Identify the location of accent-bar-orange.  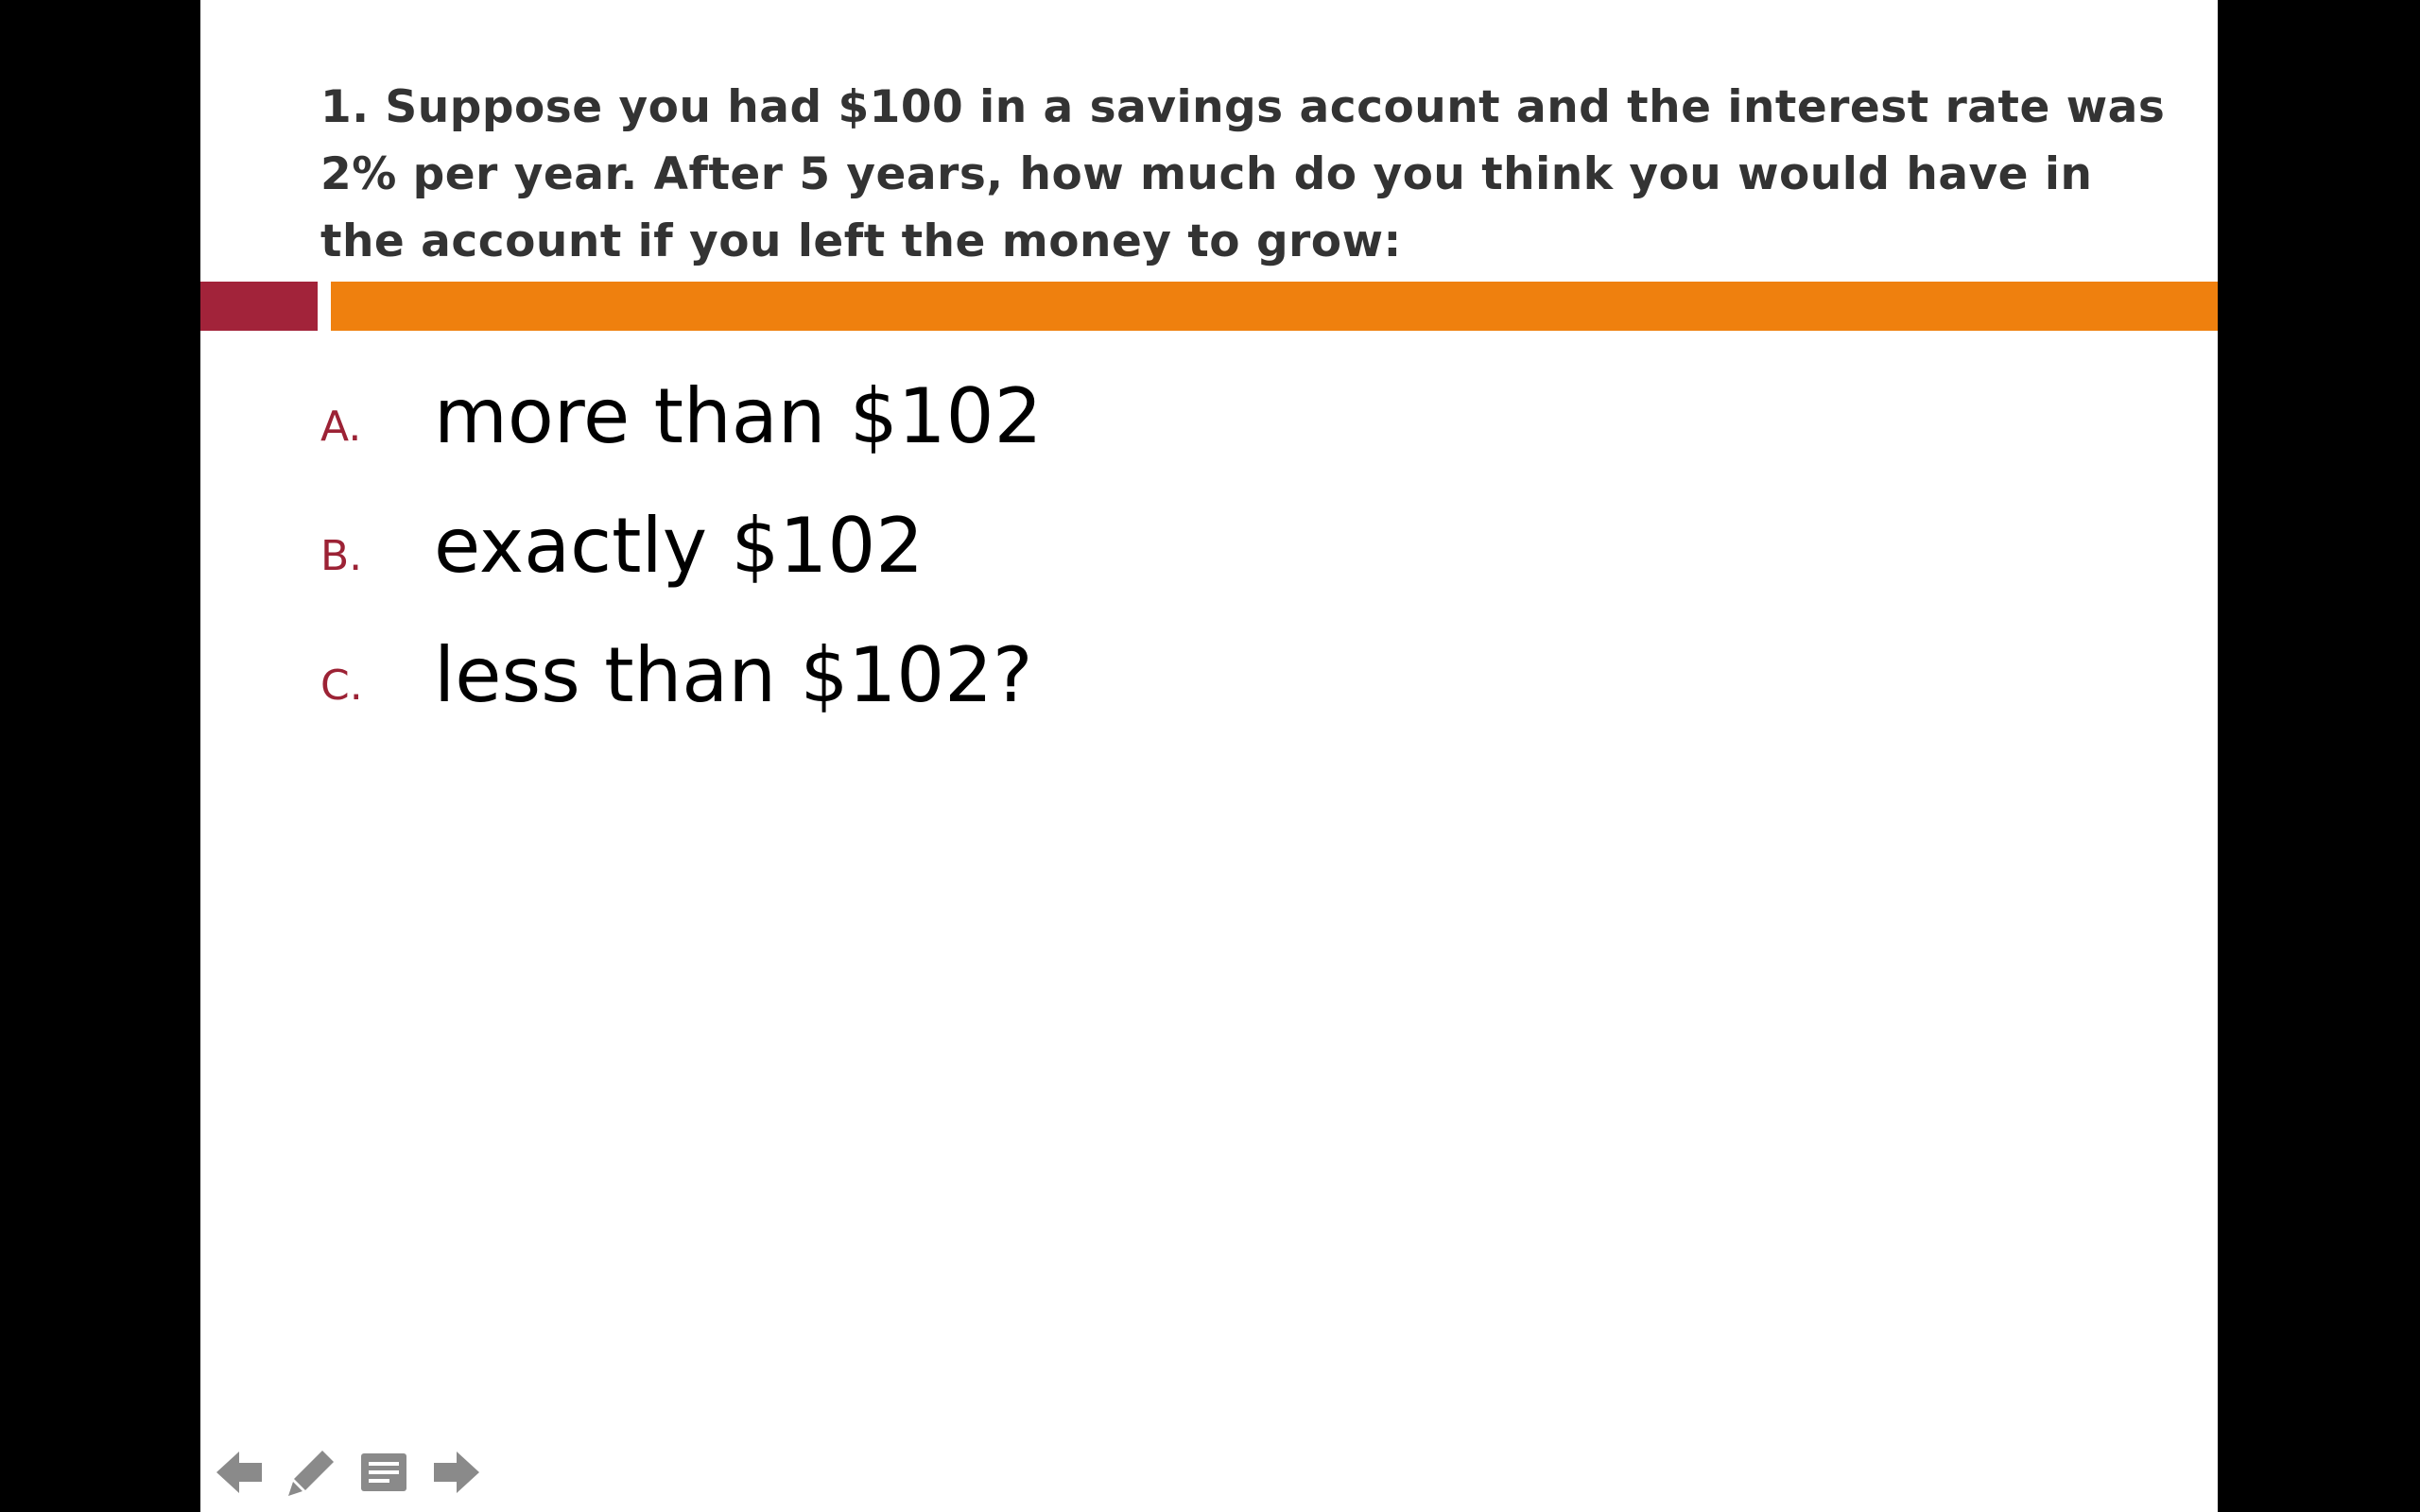
(1274, 306).